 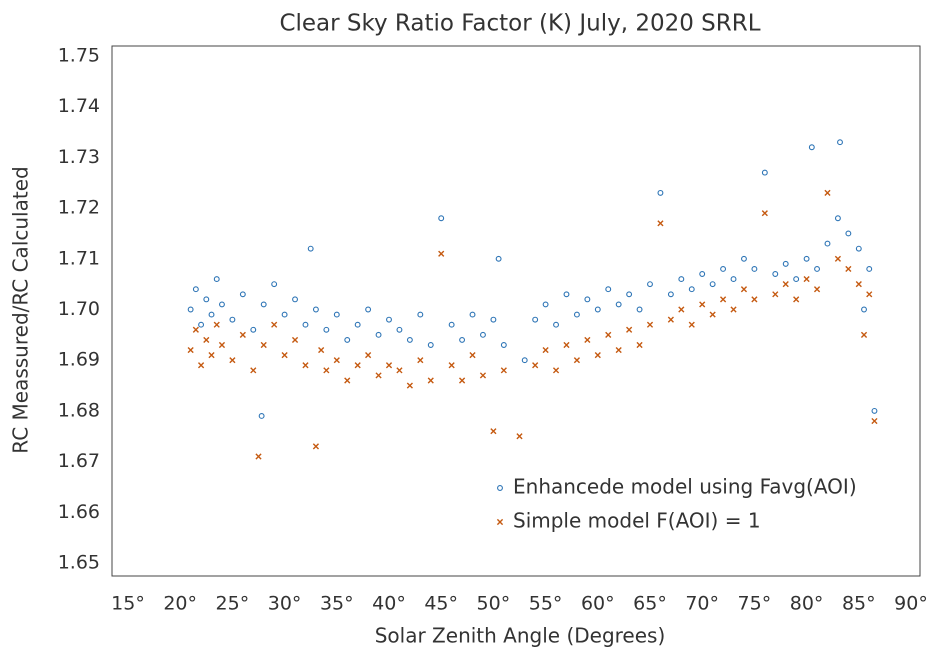 What do you see at coordinates (79, 461) in the screenshot?
I see `y-tick-label: 1.67` at bounding box center [79, 461].